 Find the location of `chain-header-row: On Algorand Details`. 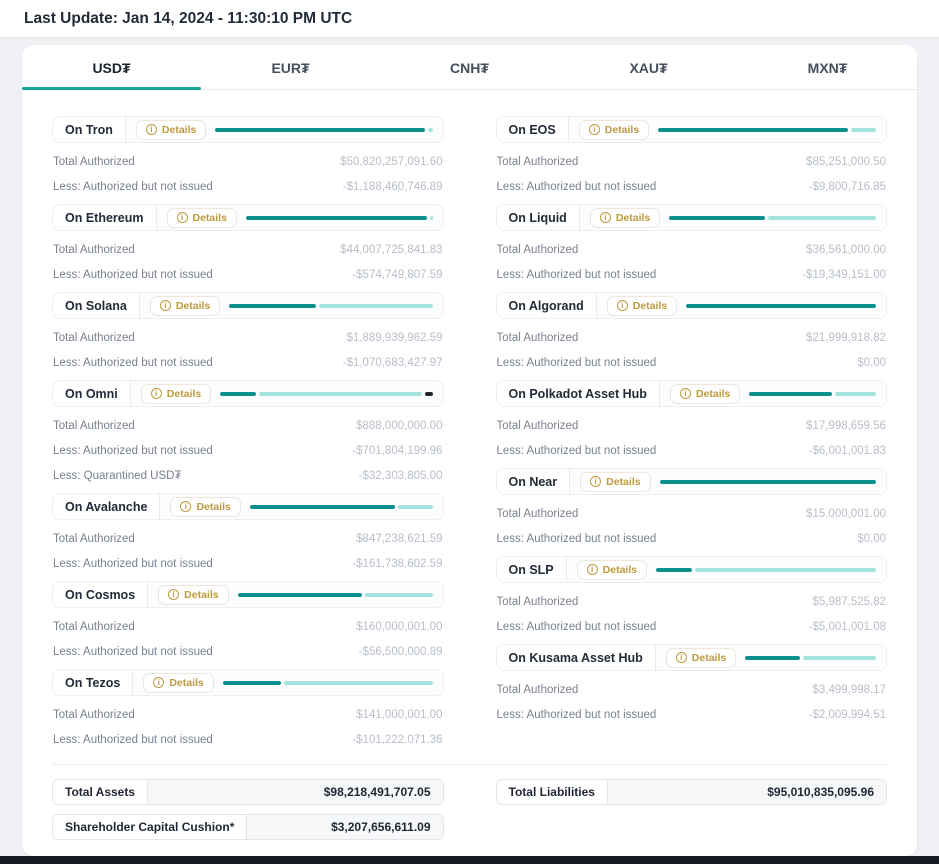

chain-header-row: On Algorand Details is located at coordinates (691, 305).